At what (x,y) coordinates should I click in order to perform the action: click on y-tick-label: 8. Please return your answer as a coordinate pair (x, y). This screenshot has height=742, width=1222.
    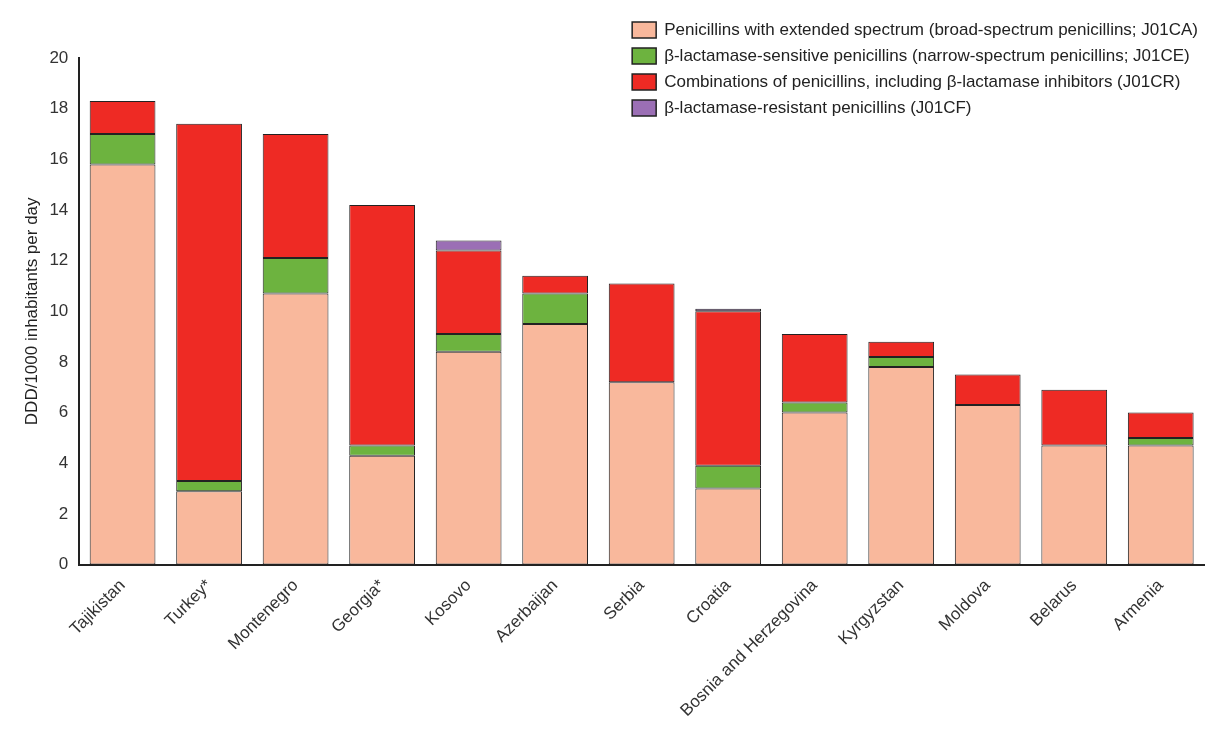
    Looking at the image, I should click on (63, 361).